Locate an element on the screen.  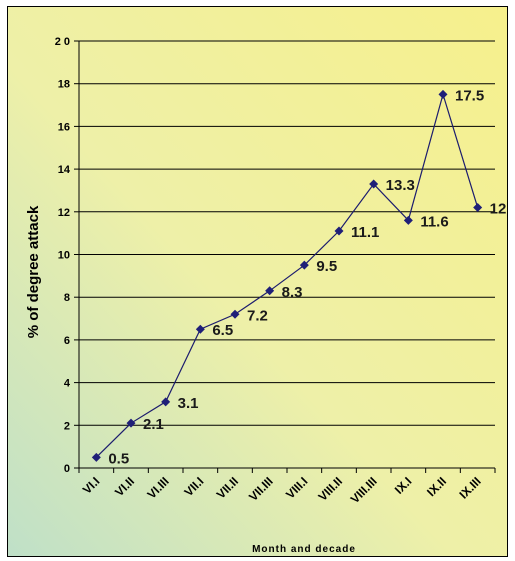
y-tick-label: 2 is located at coordinates (67, 426).